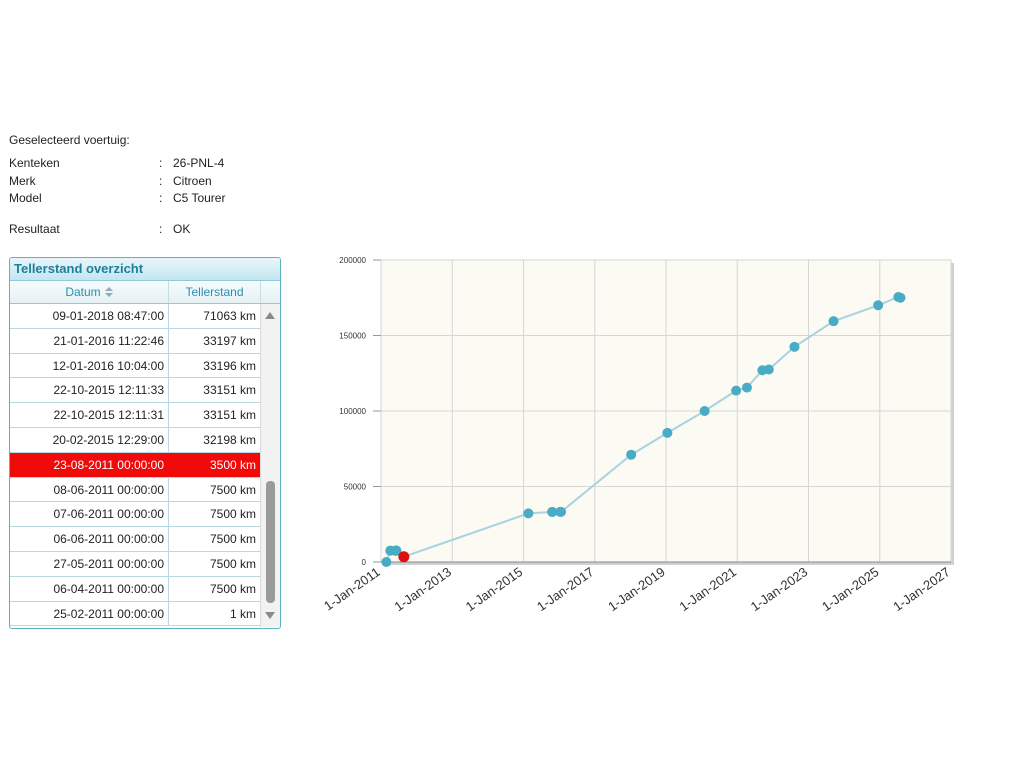  I want to click on reading-column-label: Tellerstand, so click(214, 292).